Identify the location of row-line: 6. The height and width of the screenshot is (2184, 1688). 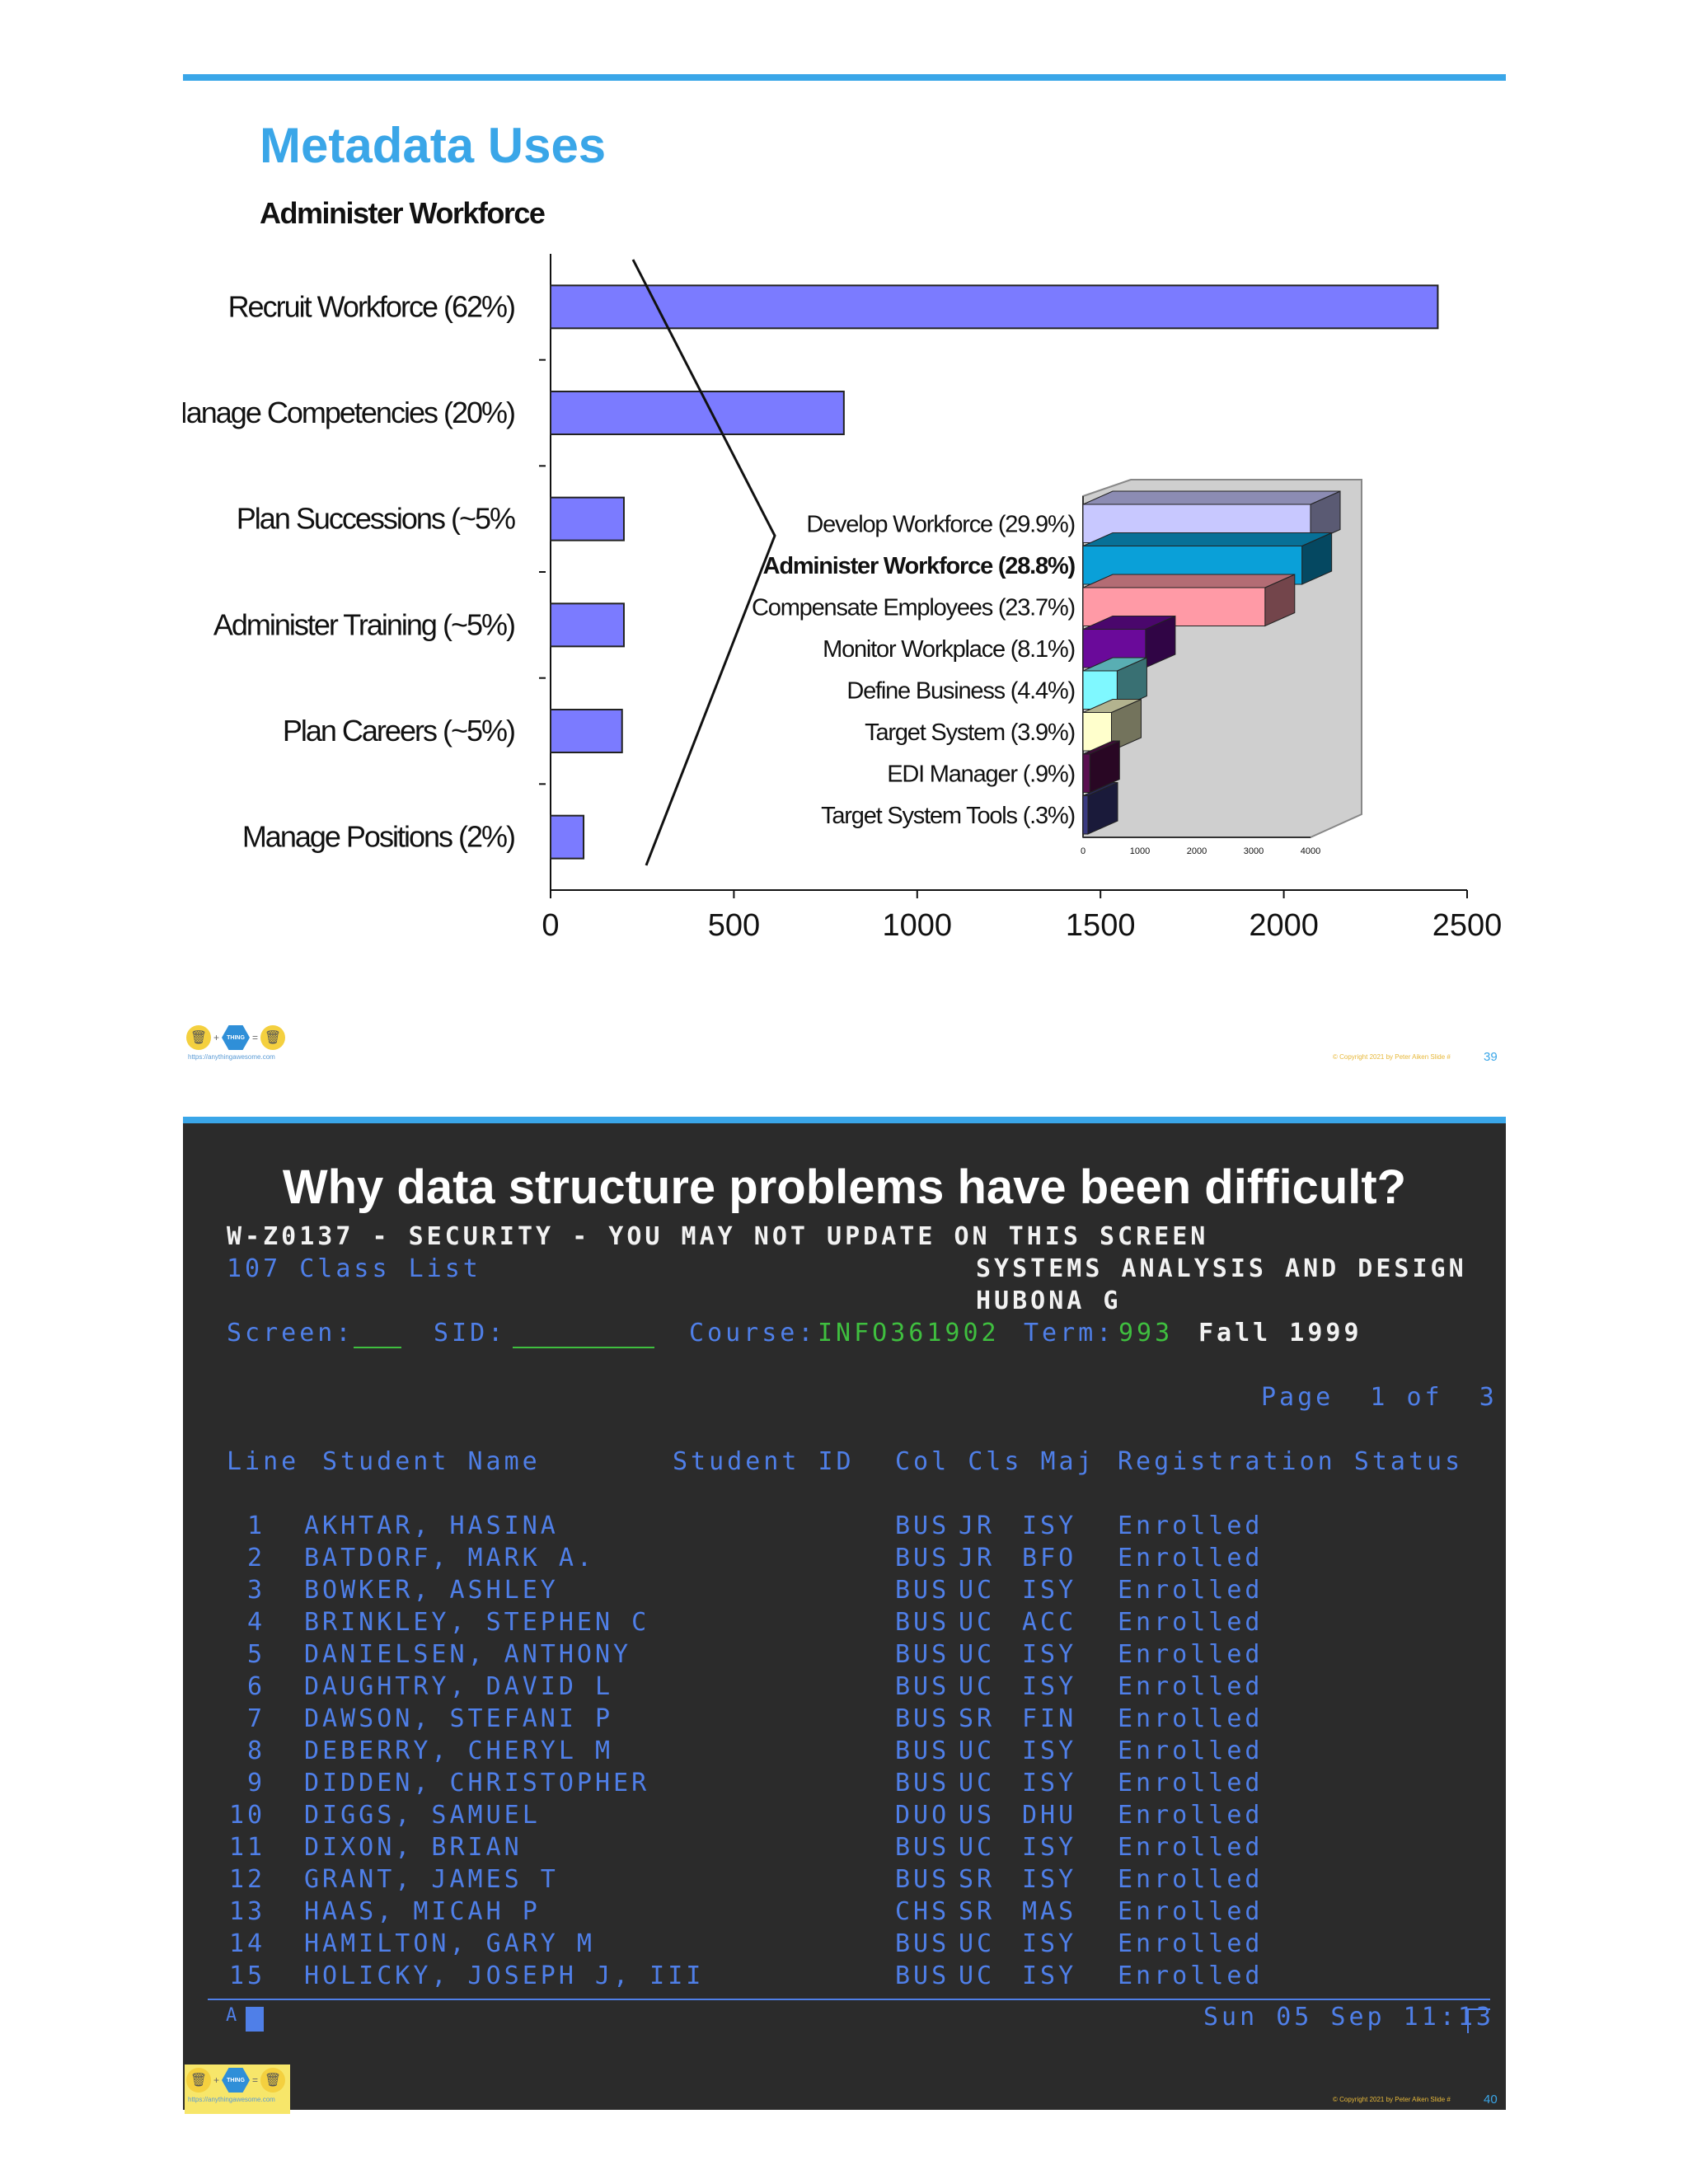
(247, 1686).